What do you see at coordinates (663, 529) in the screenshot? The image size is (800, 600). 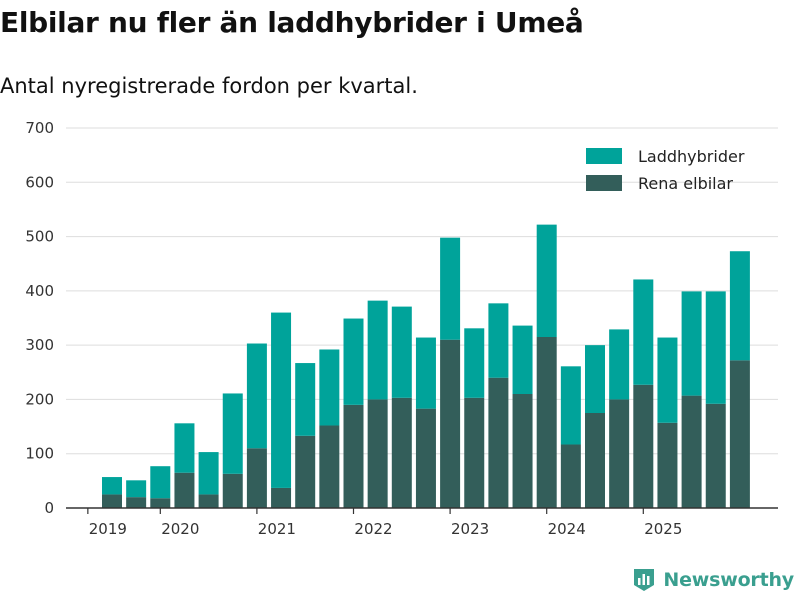 I see `x-tick-label: 2025` at bounding box center [663, 529].